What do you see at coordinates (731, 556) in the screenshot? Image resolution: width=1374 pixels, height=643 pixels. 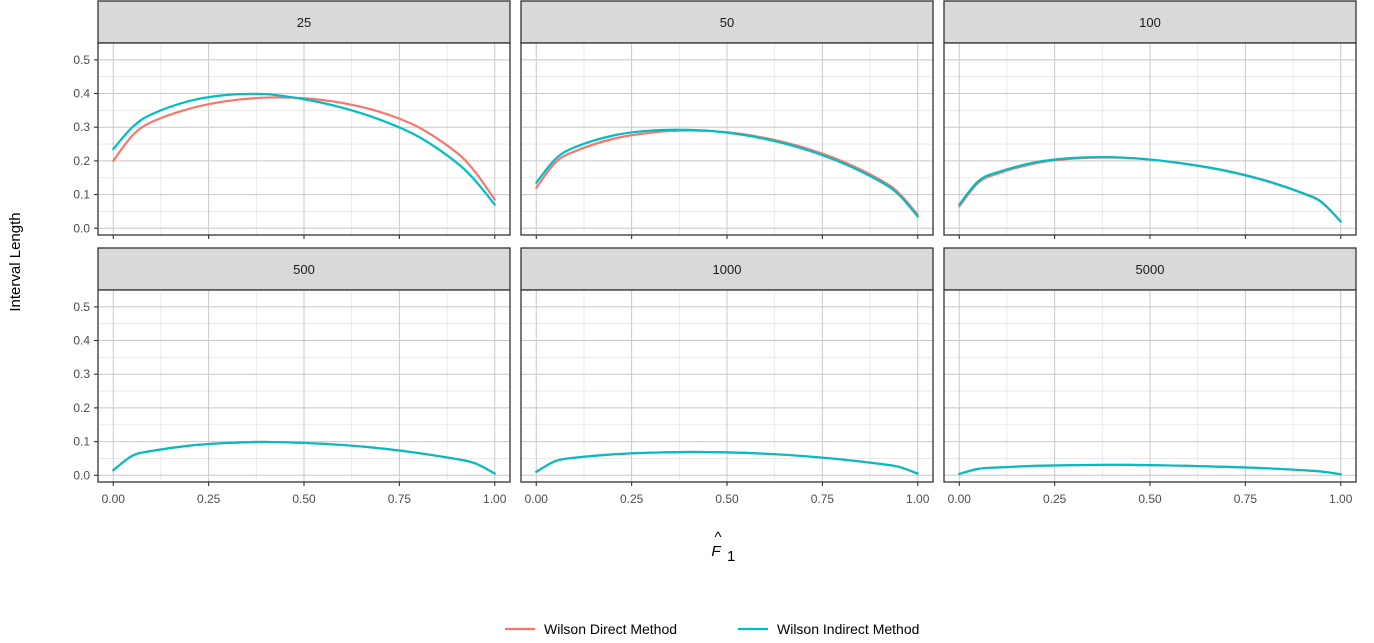 I see `x-axis-title-subscript: 1` at bounding box center [731, 556].